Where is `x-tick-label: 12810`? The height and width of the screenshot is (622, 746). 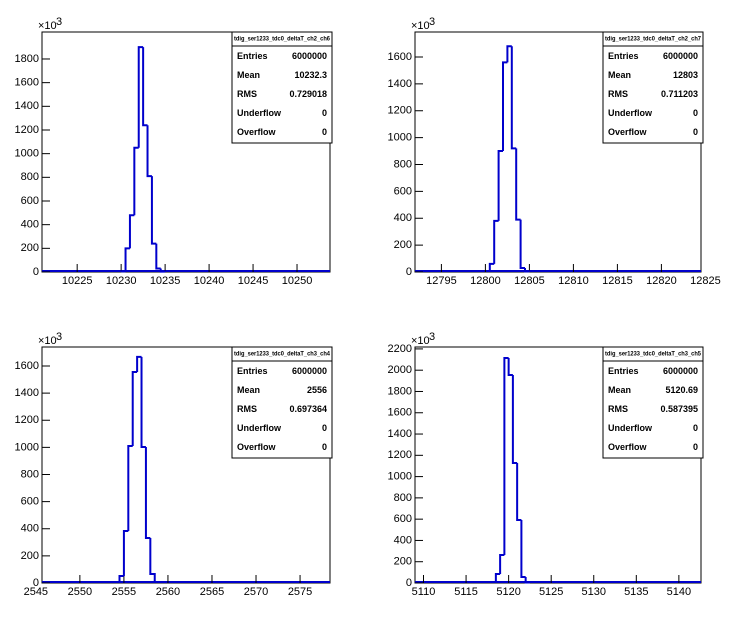
x-tick-label: 12810 is located at coordinates (573, 281).